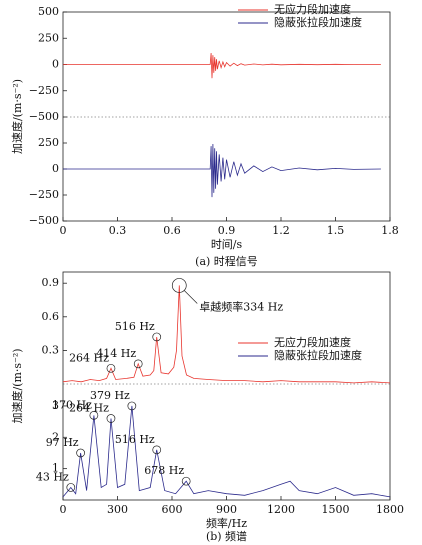 Image resolution: width=422 pixels, height=545 pixels. What do you see at coordinates (51, 282) in the screenshot?
I see `y-tick-label: 0.9` at bounding box center [51, 282].